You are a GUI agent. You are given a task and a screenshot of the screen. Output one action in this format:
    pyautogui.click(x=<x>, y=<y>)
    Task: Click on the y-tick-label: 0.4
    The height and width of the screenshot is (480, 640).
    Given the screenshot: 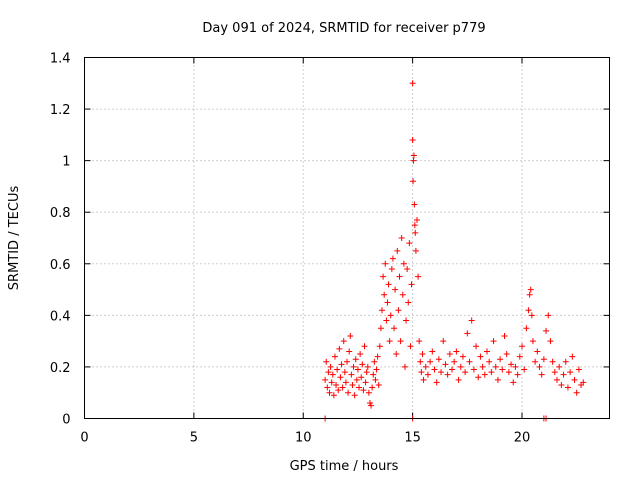 What is the action you would take?
    pyautogui.click(x=60, y=316)
    